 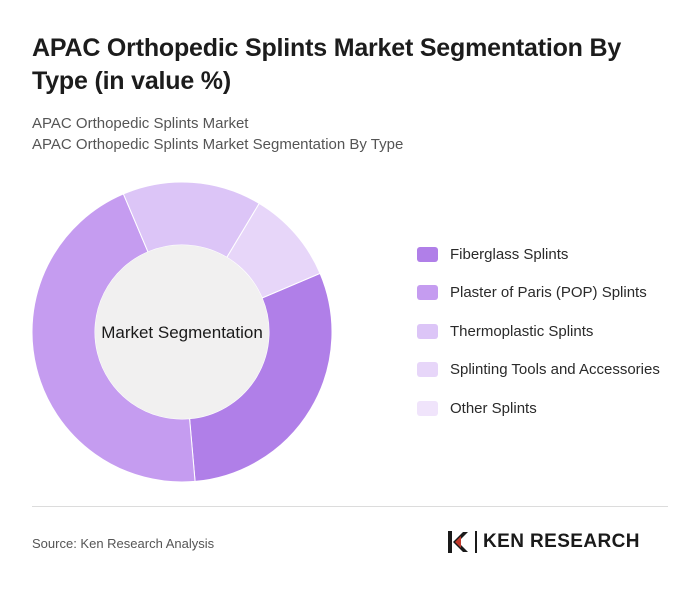 I want to click on logo-wordmark: KEN RESEARCH, so click(x=561, y=541).